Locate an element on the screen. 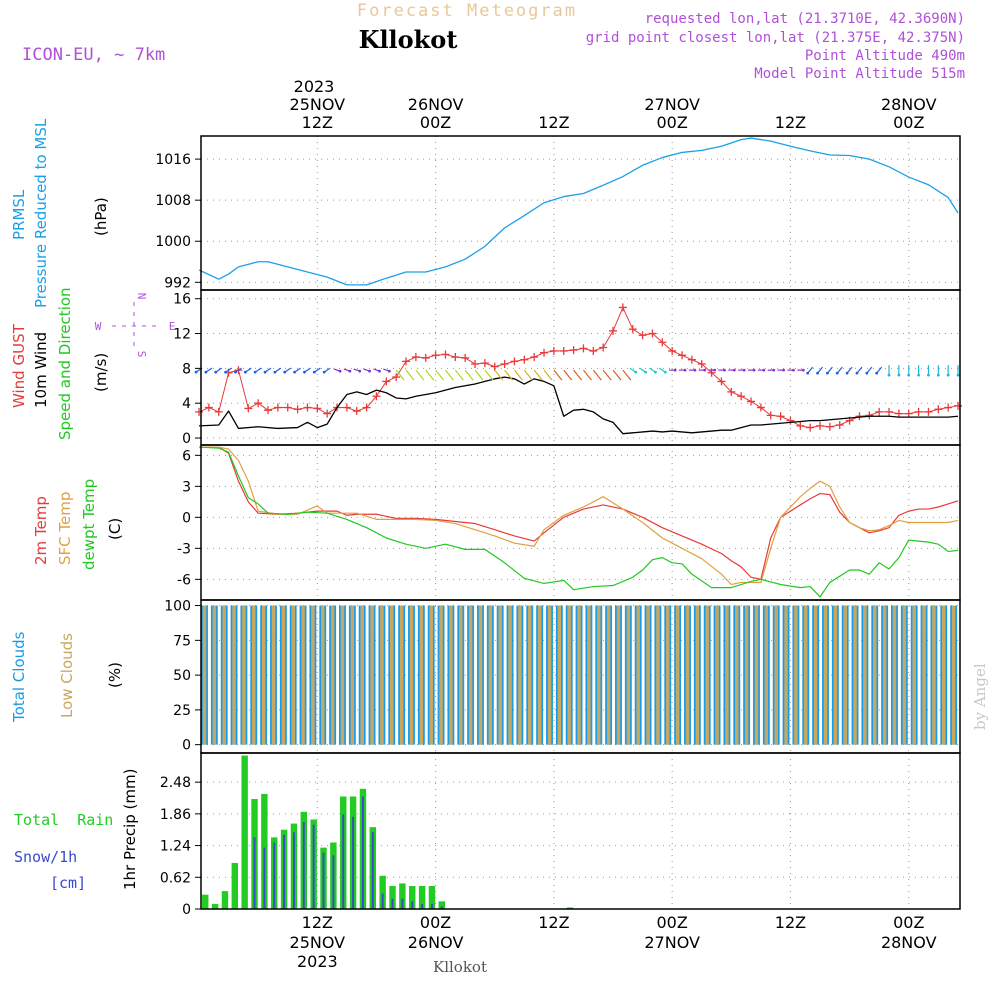  temperature-panel: -6 -3 0 3 6 is located at coordinates (568, 522).